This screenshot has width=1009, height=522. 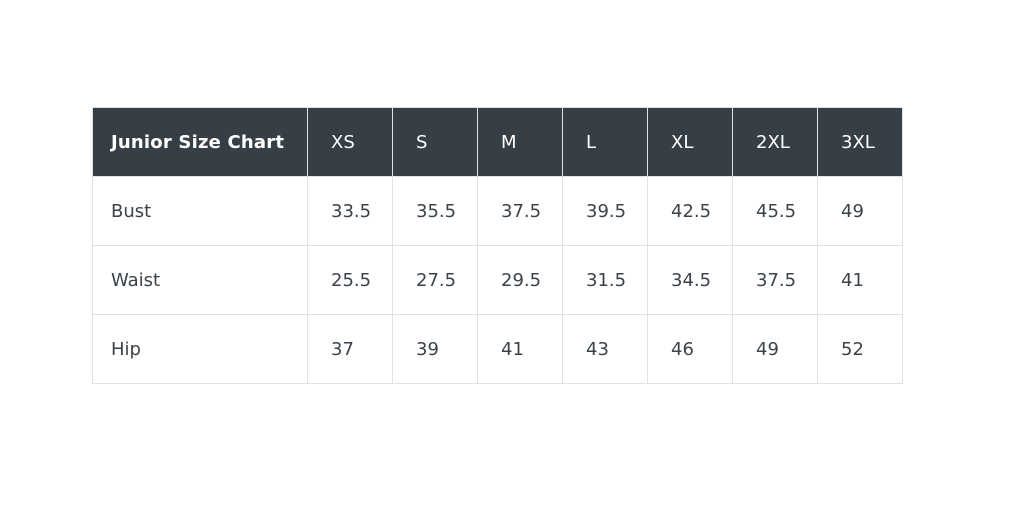 What do you see at coordinates (605, 280) in the screenshot?
I see `cell-waist-l: 31.5` at bounding box center [605, 280].